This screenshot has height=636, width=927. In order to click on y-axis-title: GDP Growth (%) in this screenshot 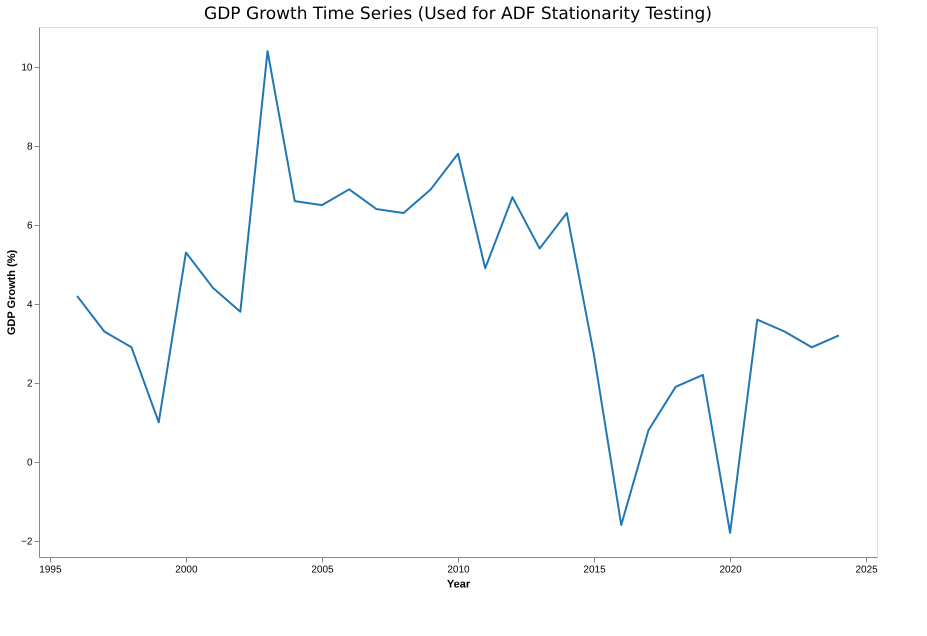, I will do `click(12, 292)`.